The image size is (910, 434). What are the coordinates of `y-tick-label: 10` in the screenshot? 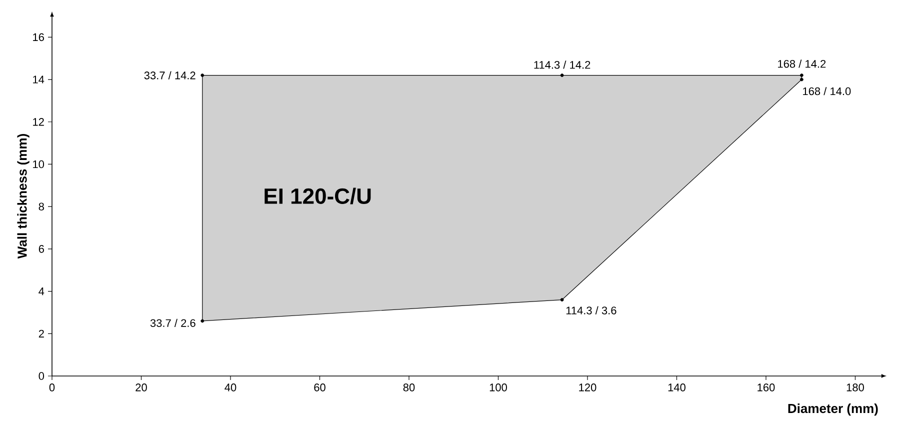 It's located at (38, 164).